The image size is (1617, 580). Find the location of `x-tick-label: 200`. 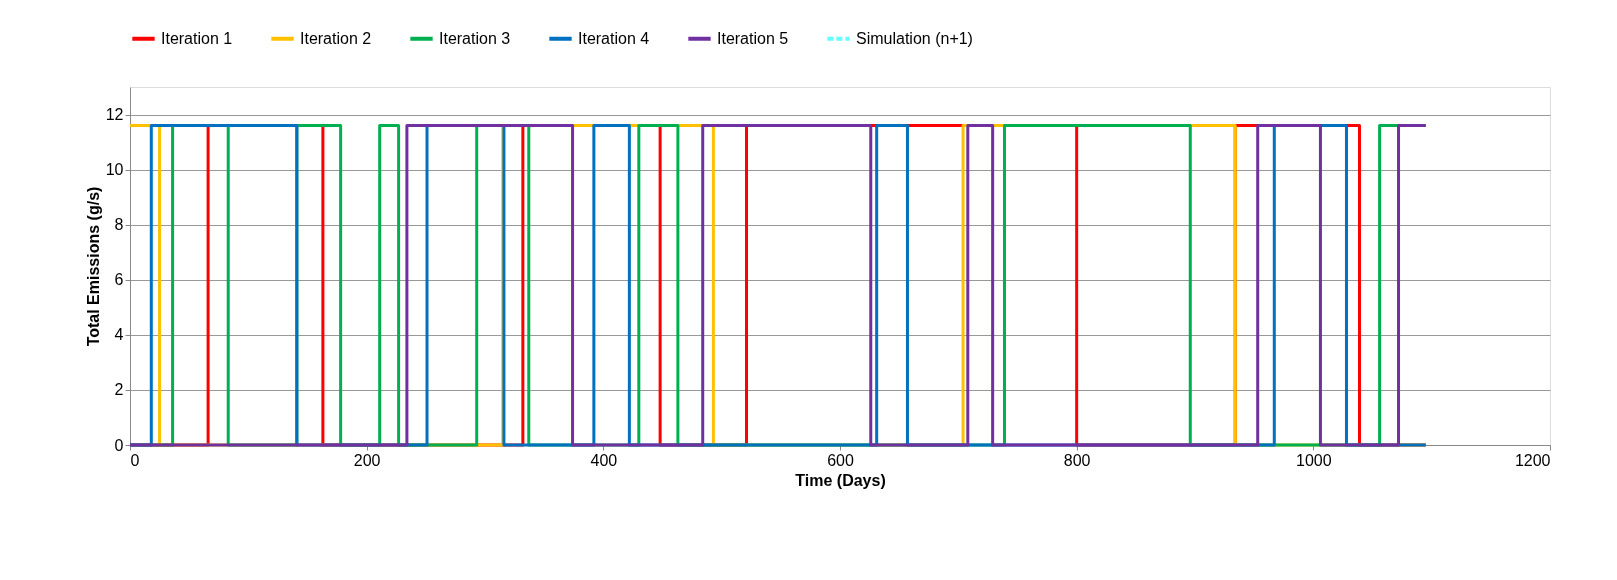

x-tick-label: 200 is located at coordinates (367, 460).